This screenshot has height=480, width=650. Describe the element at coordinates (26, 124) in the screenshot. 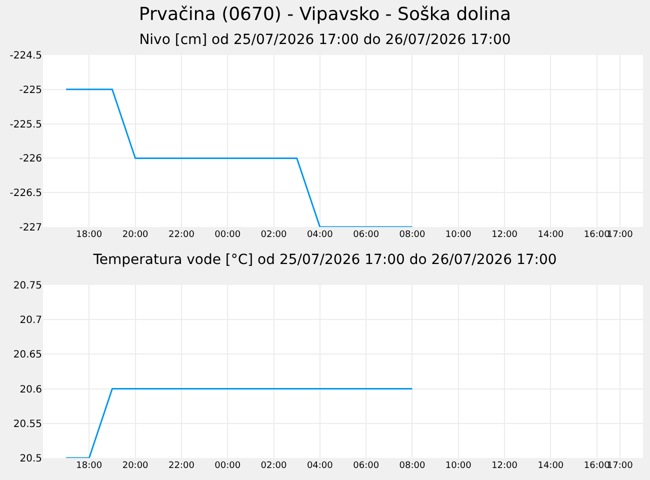

I see `y-tick-label: -225.5` at that location.